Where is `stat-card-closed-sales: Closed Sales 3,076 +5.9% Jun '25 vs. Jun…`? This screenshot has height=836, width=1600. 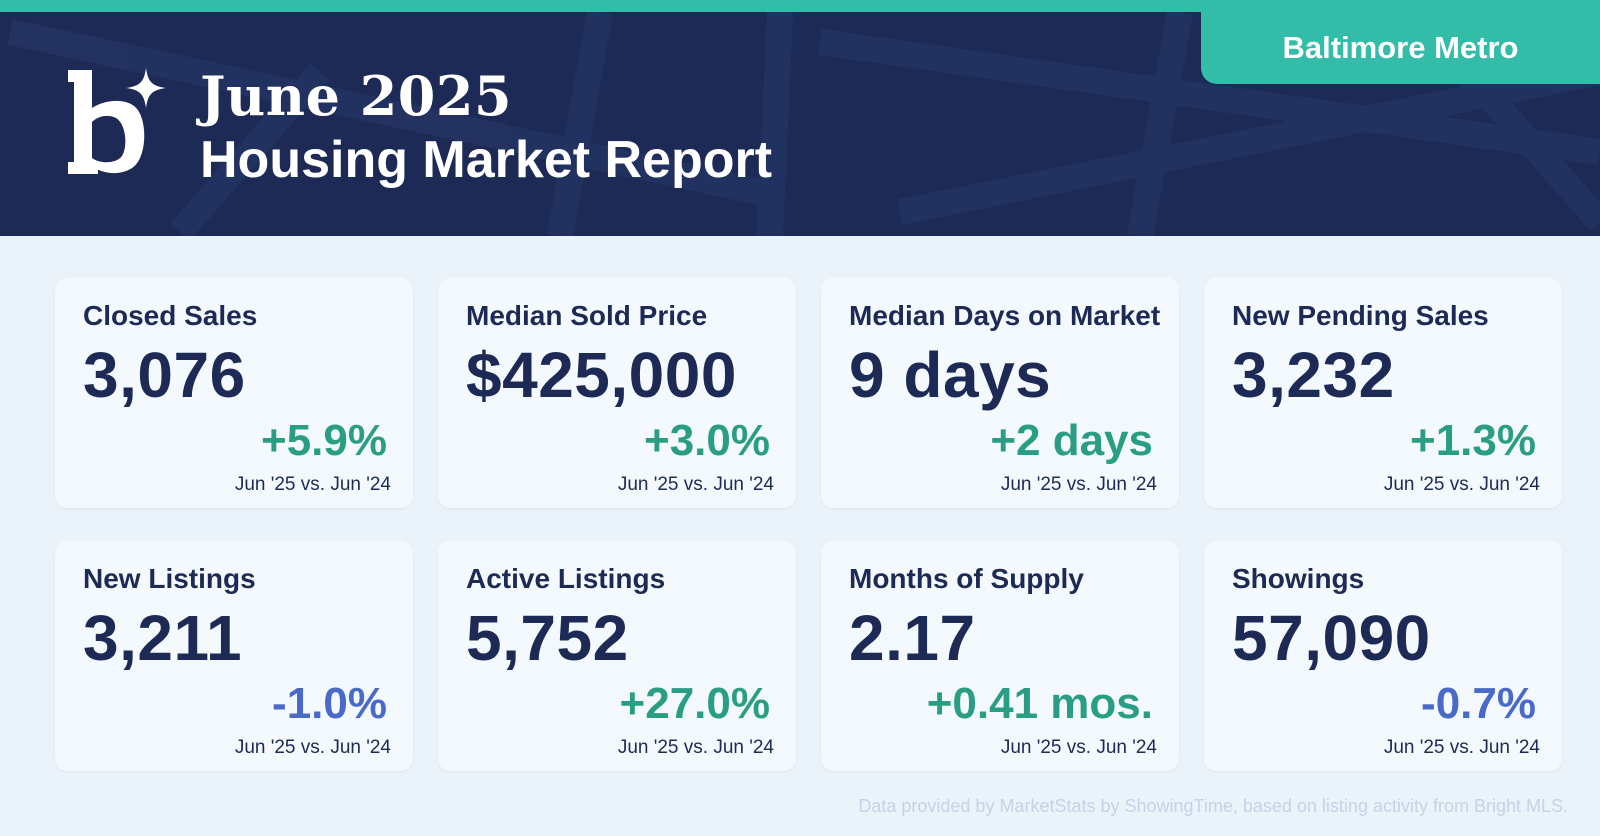
stat-card-closed-sales: Closed Sales 3,076 +5.9% Jun '25 vs. Jun… is located at coordinates (234, 393).